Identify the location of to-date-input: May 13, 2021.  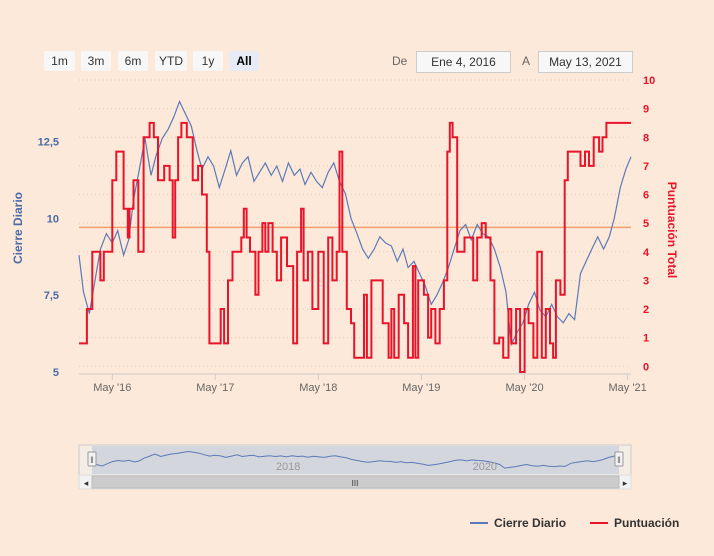
(585, 62).